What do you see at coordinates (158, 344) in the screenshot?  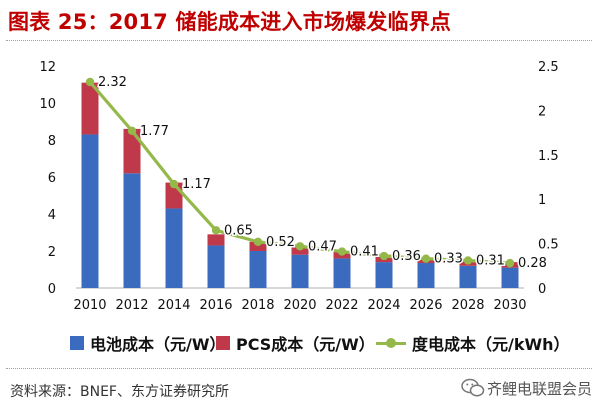 I see `legend-label-battery: 电池成本（元/W）` at bounding box center [158, 344].